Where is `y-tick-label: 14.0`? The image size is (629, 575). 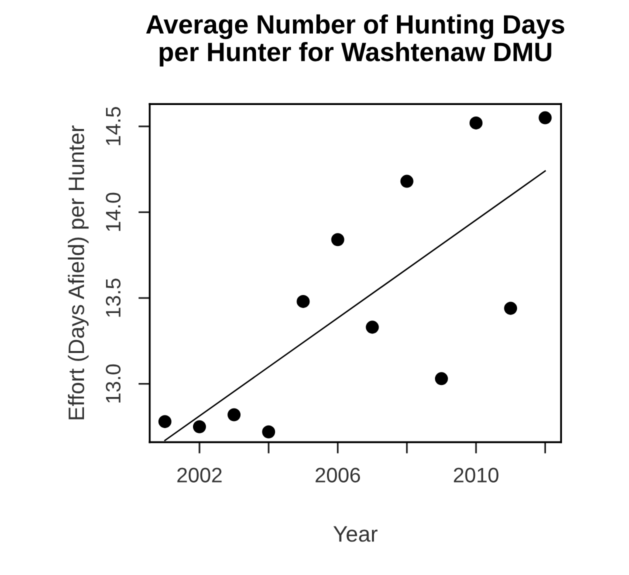 y-tick-label: 14.0 is located at coordinates (113, 211).